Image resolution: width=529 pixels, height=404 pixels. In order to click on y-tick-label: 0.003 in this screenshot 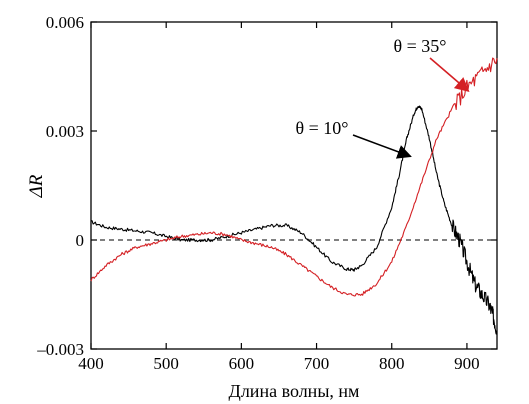, I will do `click(65, 131)`.